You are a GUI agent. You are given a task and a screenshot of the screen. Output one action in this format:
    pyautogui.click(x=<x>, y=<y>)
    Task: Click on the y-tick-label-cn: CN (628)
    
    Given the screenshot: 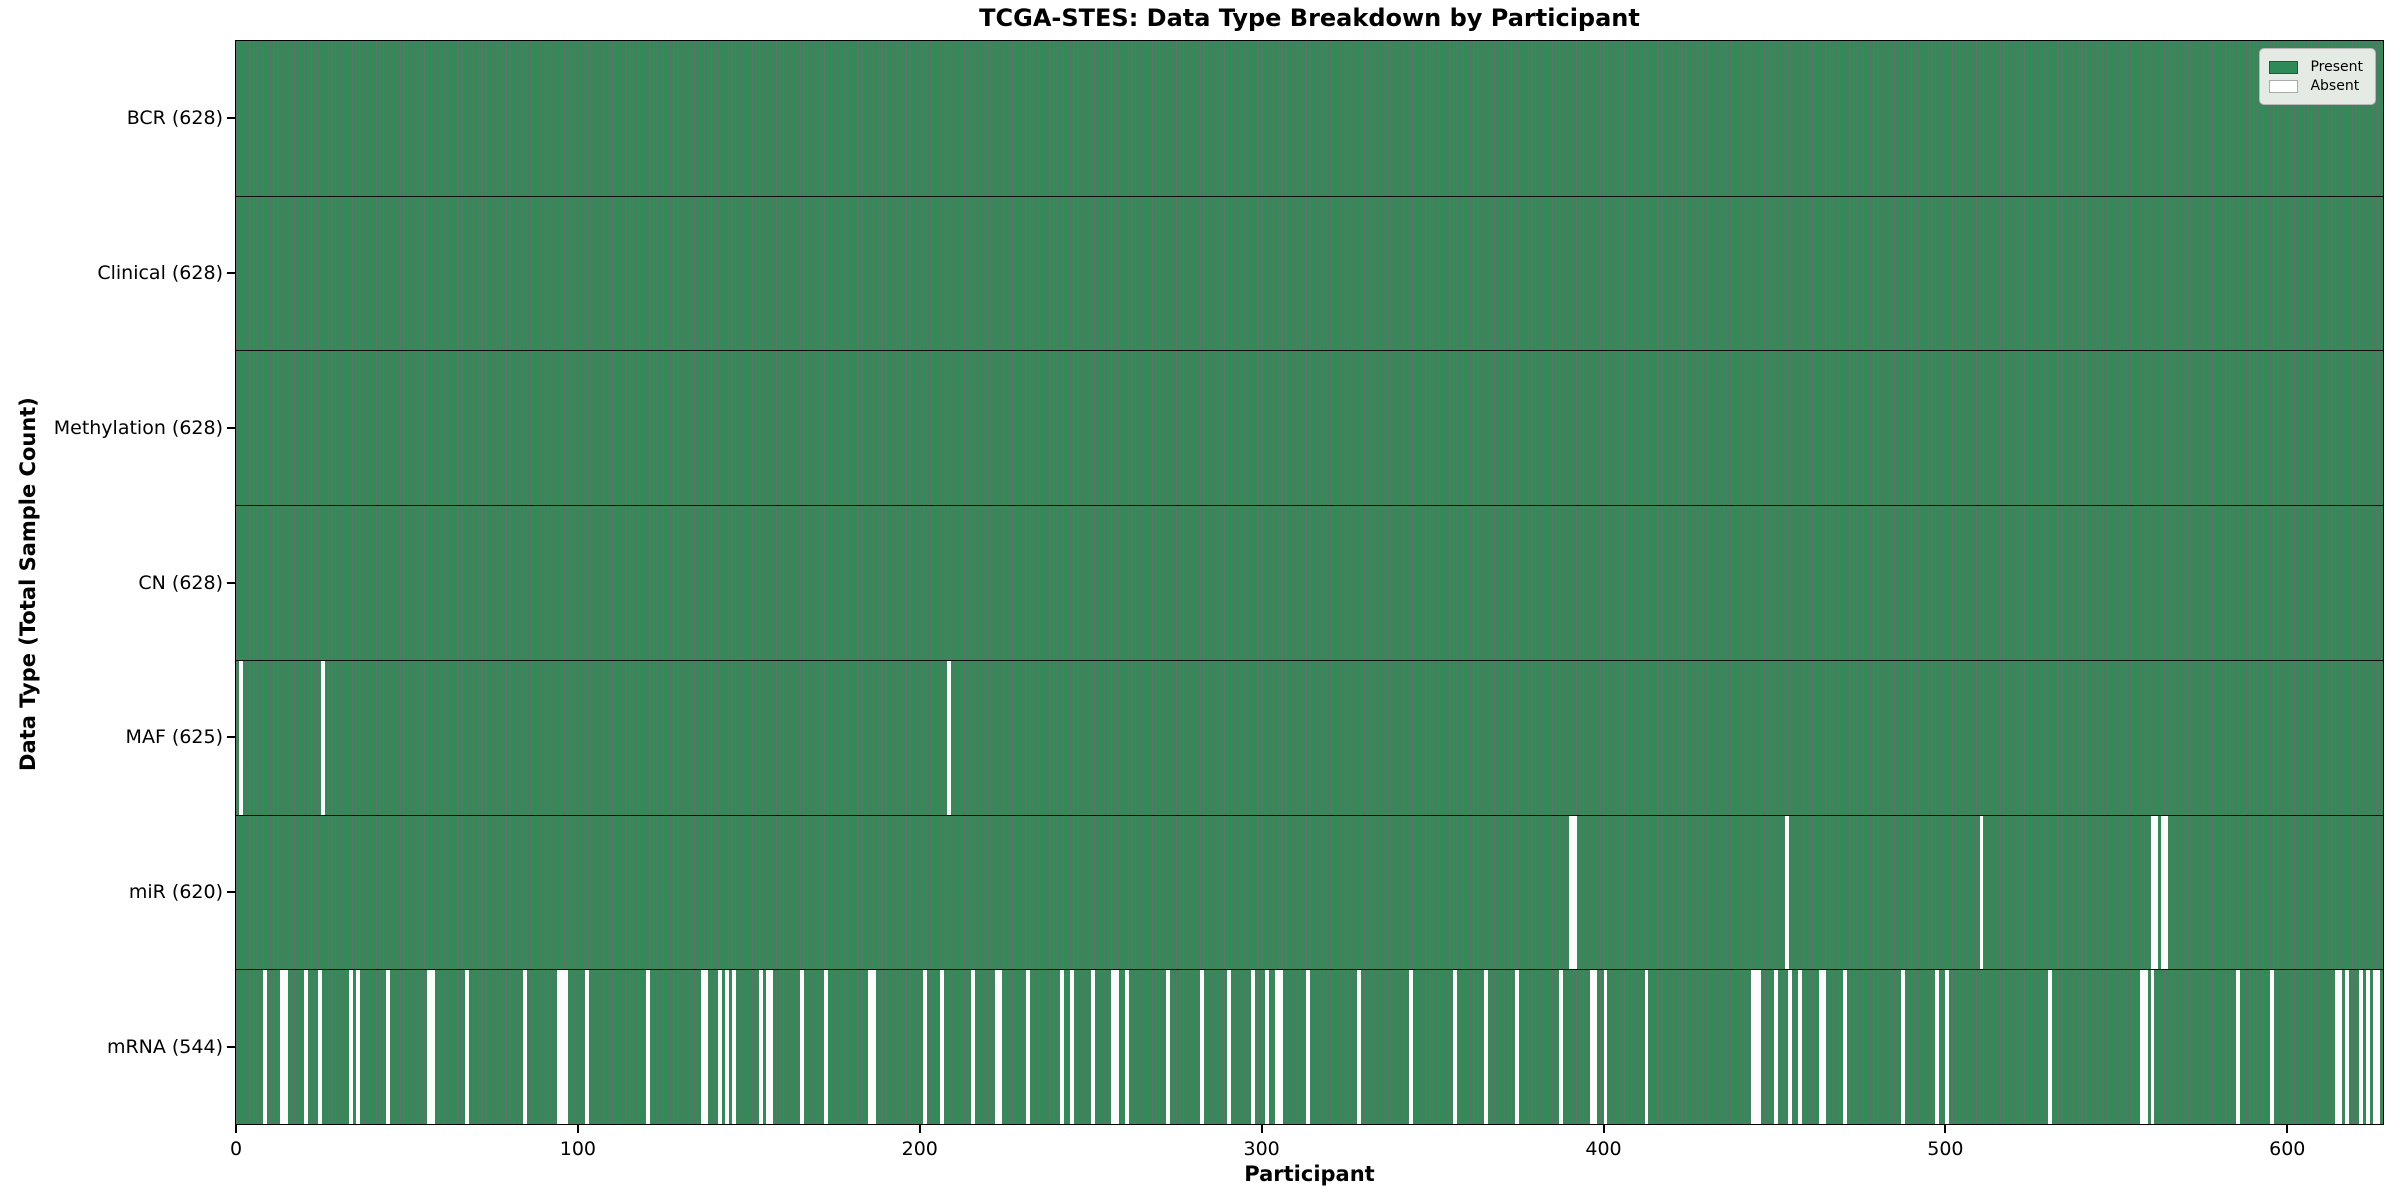 What is the action you would take?
    pyautogui.click(x=180, y=582)
    